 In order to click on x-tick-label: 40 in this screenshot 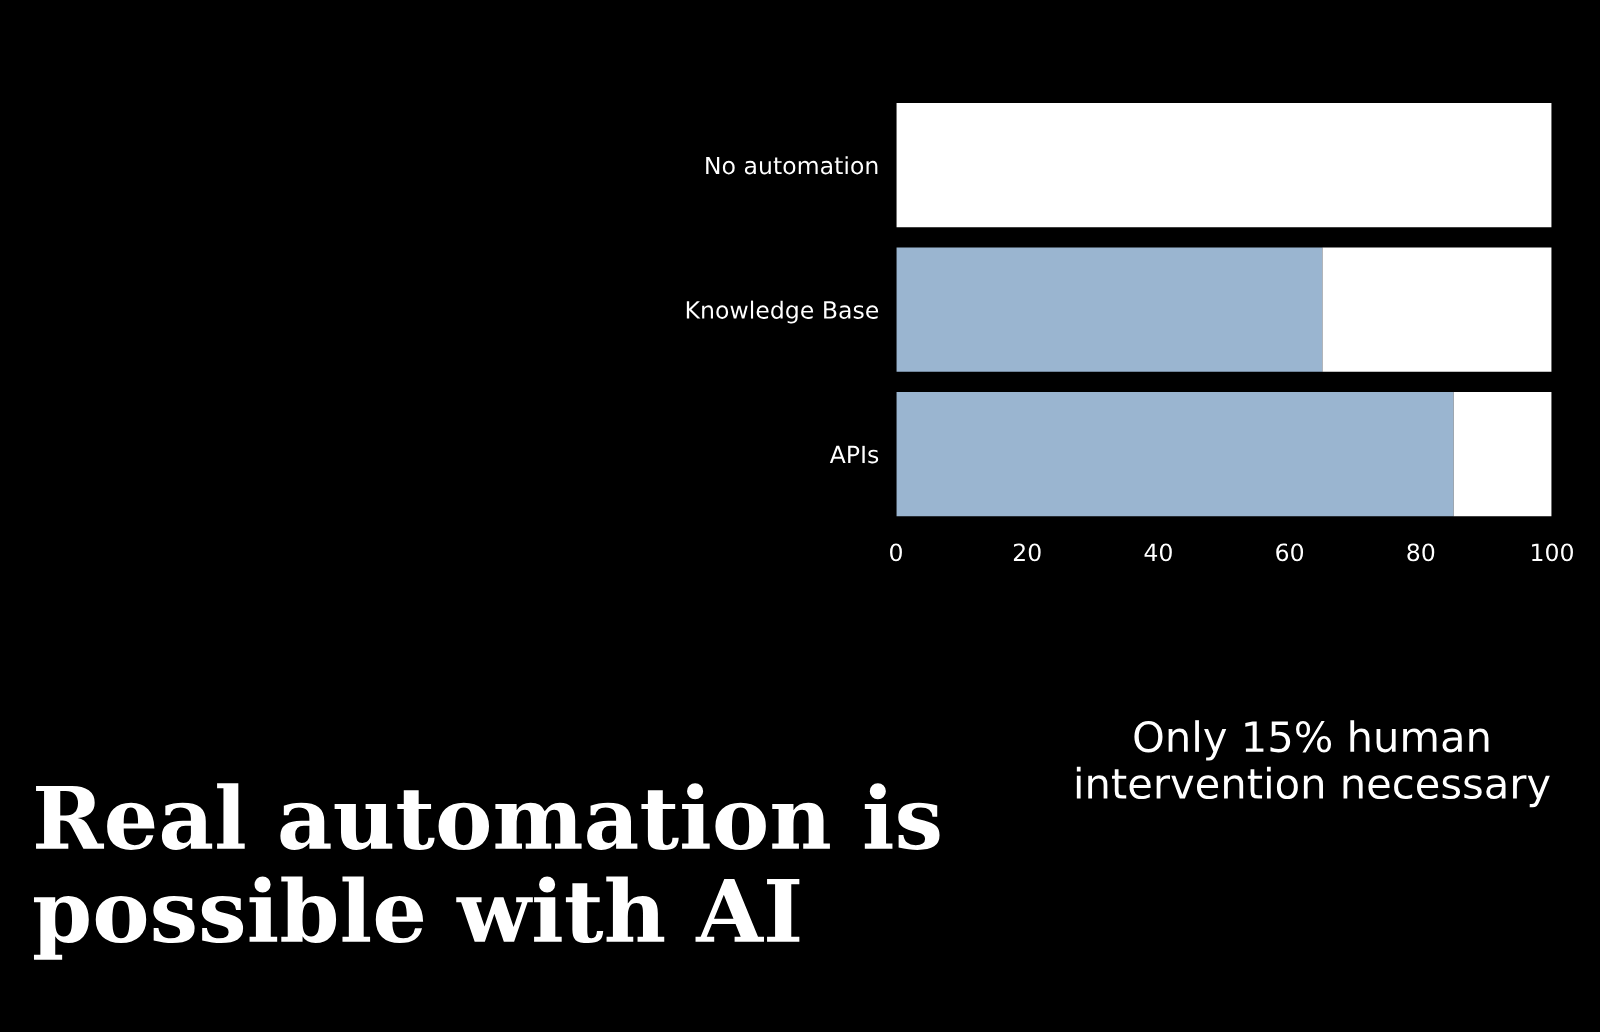, I will do `click(1158, 552)`.